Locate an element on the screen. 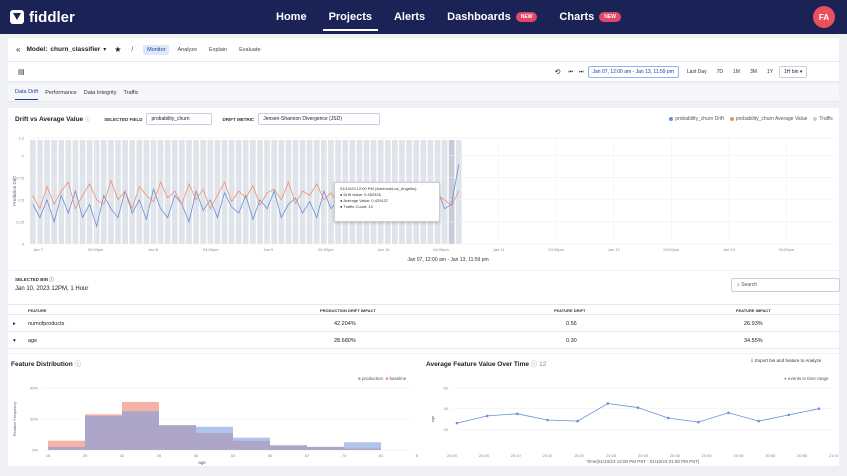  subtab-analyze: Analyze is located at coordinates (187, 49).